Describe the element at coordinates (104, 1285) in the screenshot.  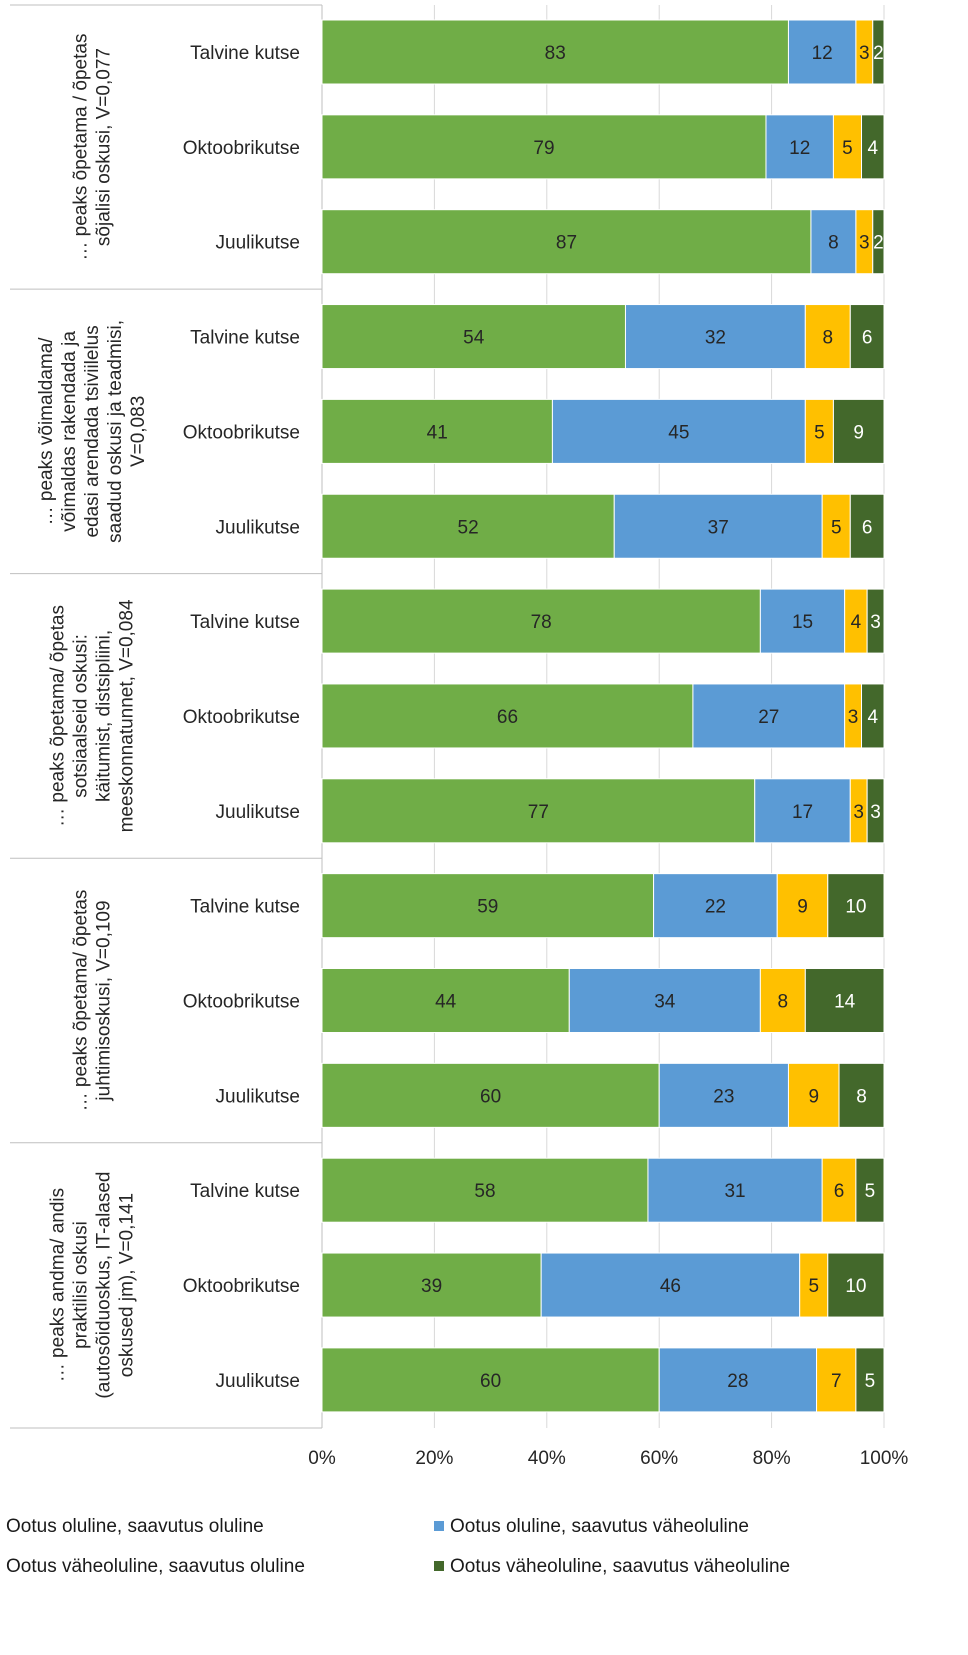
I see `group-label-line: (autosõiduoskus, IT-alased` at that location.